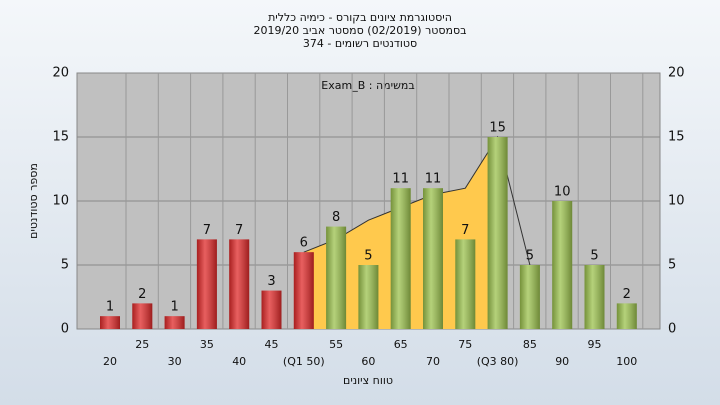 This screenshot has height=405, width=720. What do you see at coordinates (498, 361) in the screenshot?
I see `x-tick-label: (Q3 80)` at bounding box center [498, 361].